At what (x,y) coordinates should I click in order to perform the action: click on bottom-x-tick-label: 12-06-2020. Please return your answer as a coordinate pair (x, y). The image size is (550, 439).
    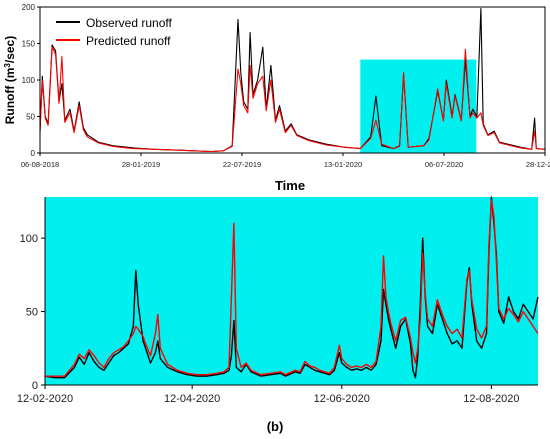
    Looking at the image, I should click on (342, 399).